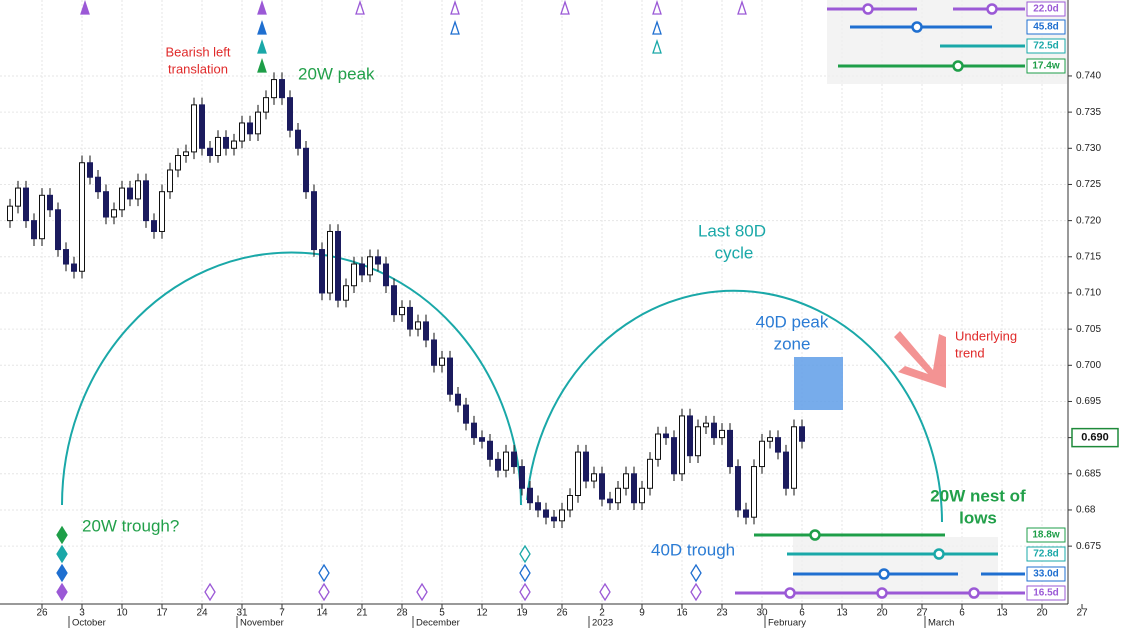  Describe the element at coordinates (1088, 112) in the screenshot. I see `y-tick-label: 0.735` at that location.